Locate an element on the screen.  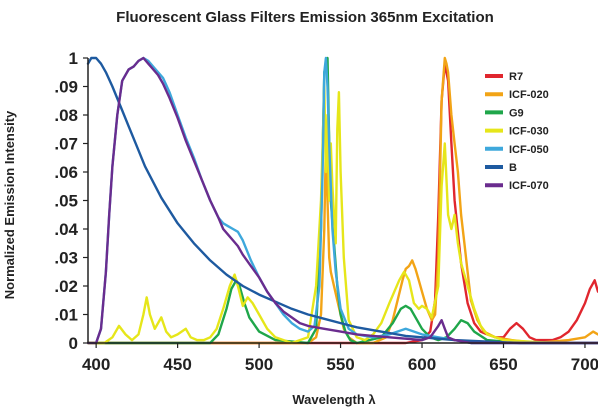
y-tick-label: .04 is located at coordinates (66, 229).